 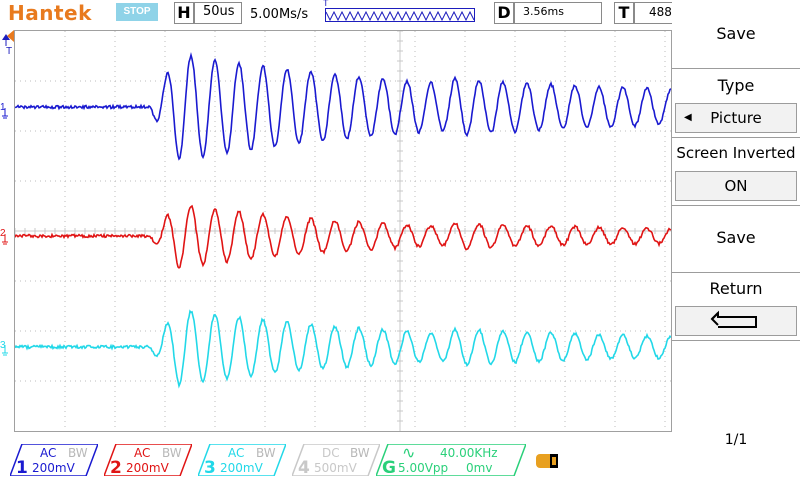 What do you see at coordinates (343, 348) in the screenshot?
I see `ch3-waveform` at bounding box center [343, 348].